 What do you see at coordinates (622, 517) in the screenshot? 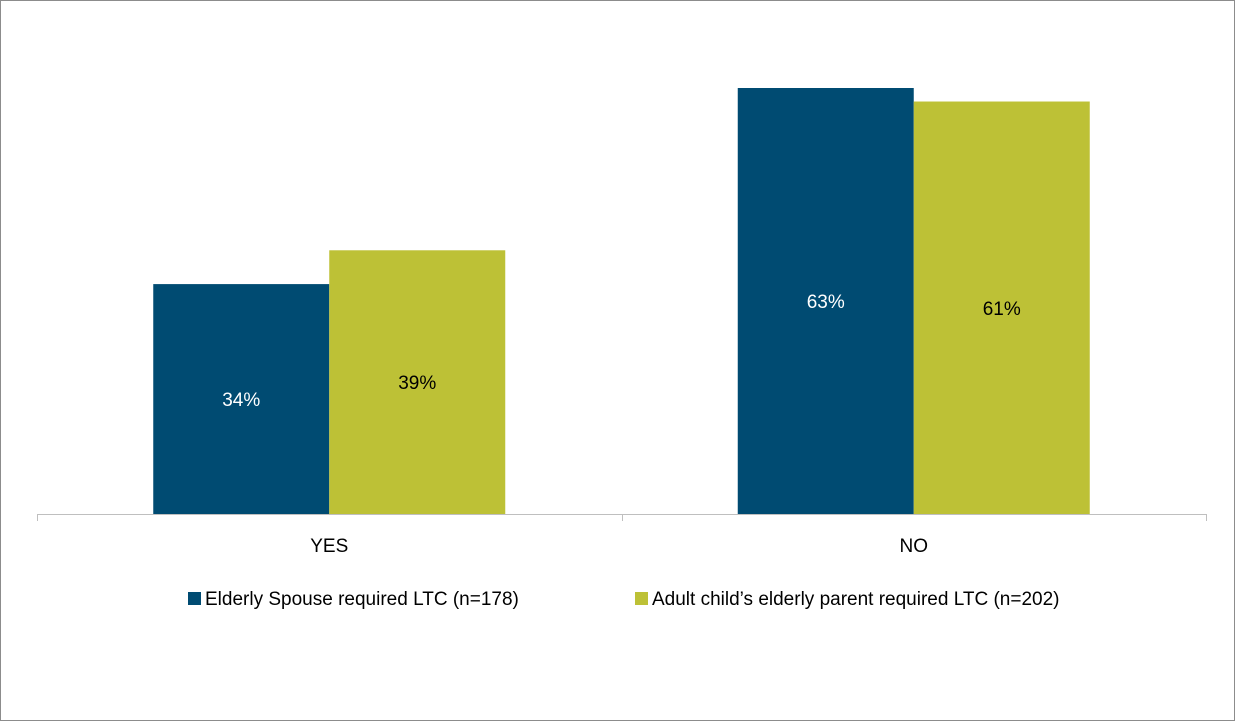
I see `x-axis` at bounding box center [622, 517].